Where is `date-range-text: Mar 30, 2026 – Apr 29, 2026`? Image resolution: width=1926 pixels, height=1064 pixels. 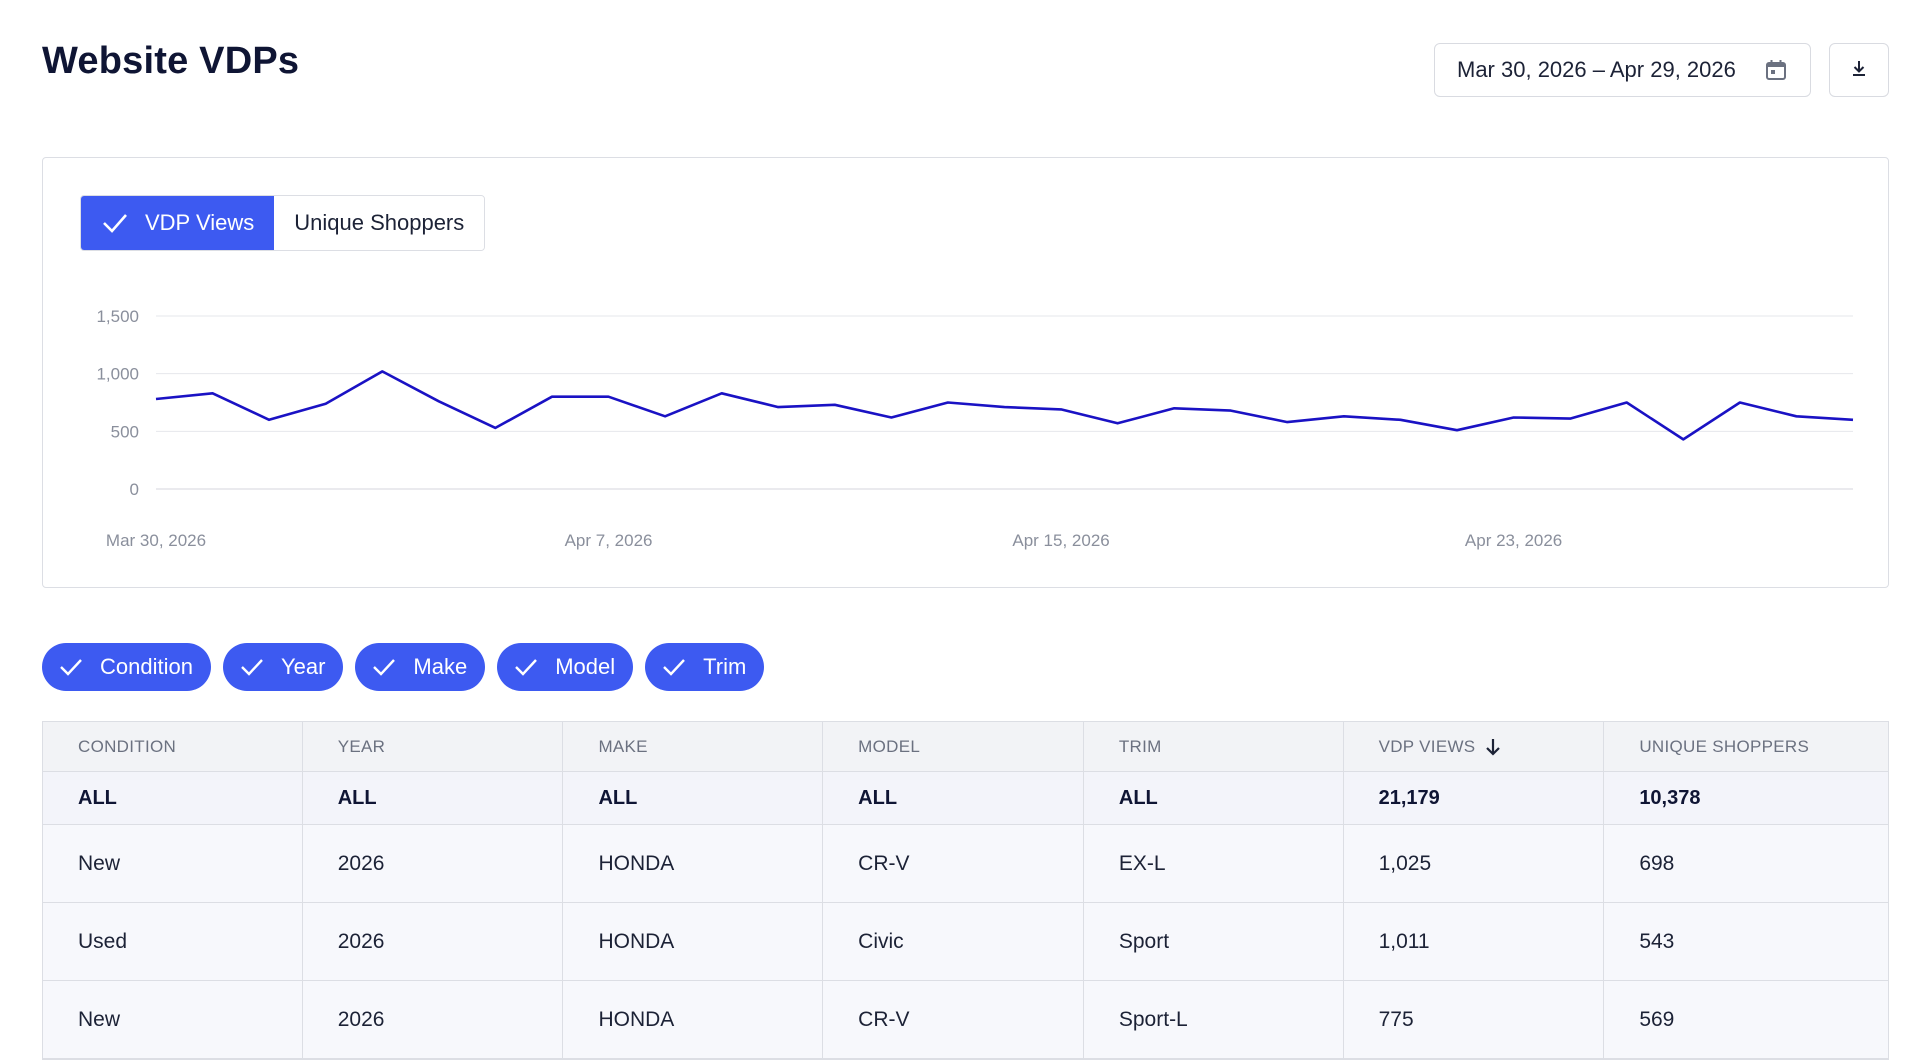 date-range-text: Mar 30, 2026 – Apr 29, 2026 is located at coordinates (1596, 69).